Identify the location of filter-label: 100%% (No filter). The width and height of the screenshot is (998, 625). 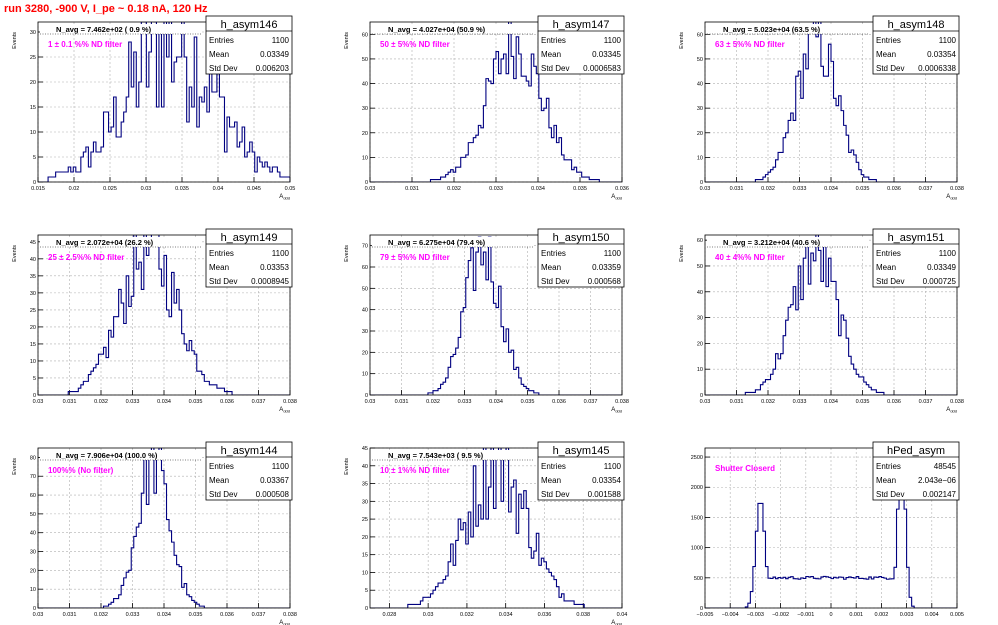
(81, 470).